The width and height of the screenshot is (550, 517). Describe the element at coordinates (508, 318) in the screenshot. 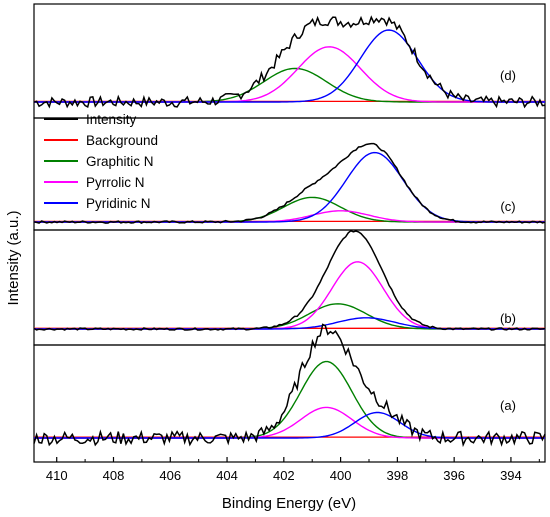

I see `panel-label: (b)` at that location.